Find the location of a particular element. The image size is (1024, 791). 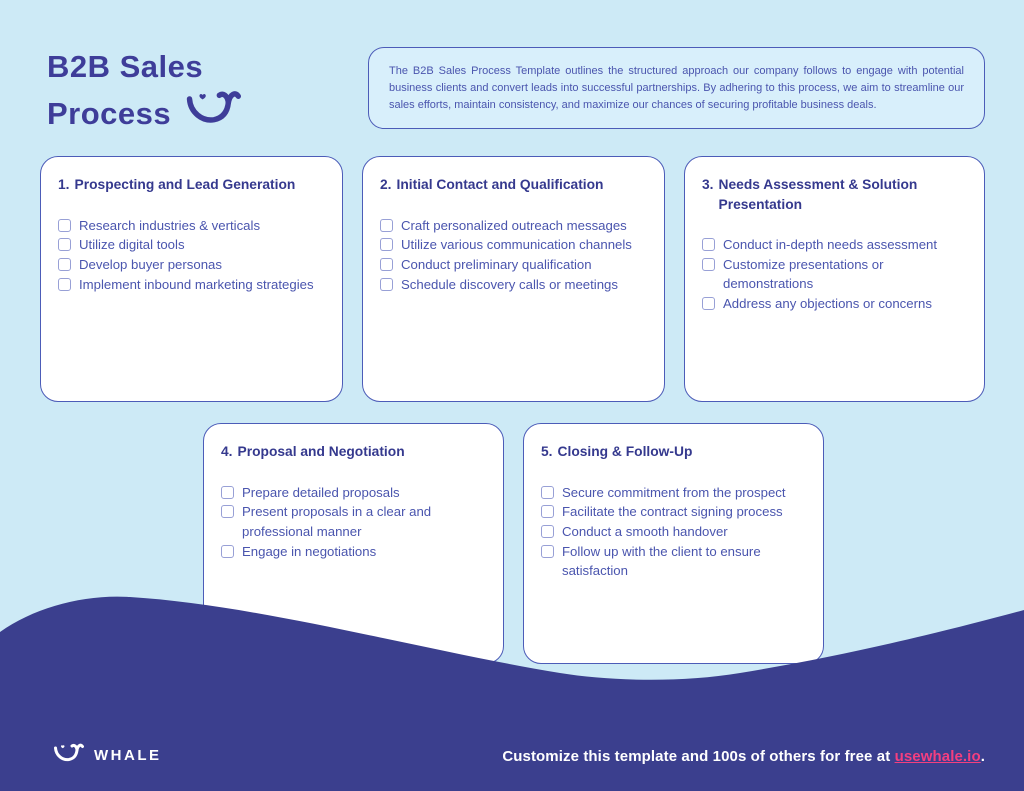

card-title: Proposal and Negotiation is located at coordinates (321, 451).